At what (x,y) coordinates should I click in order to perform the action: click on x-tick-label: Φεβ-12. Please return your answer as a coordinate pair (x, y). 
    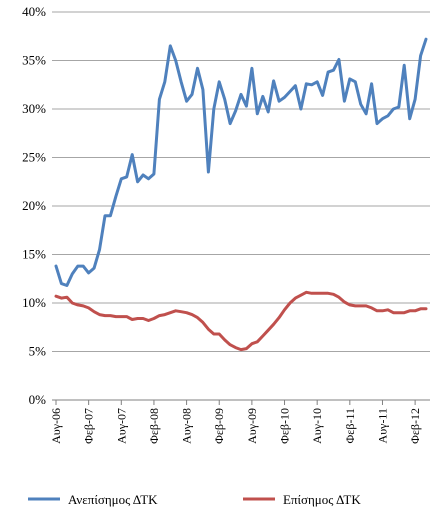
    Looking at the image, I should click on (415, 426).